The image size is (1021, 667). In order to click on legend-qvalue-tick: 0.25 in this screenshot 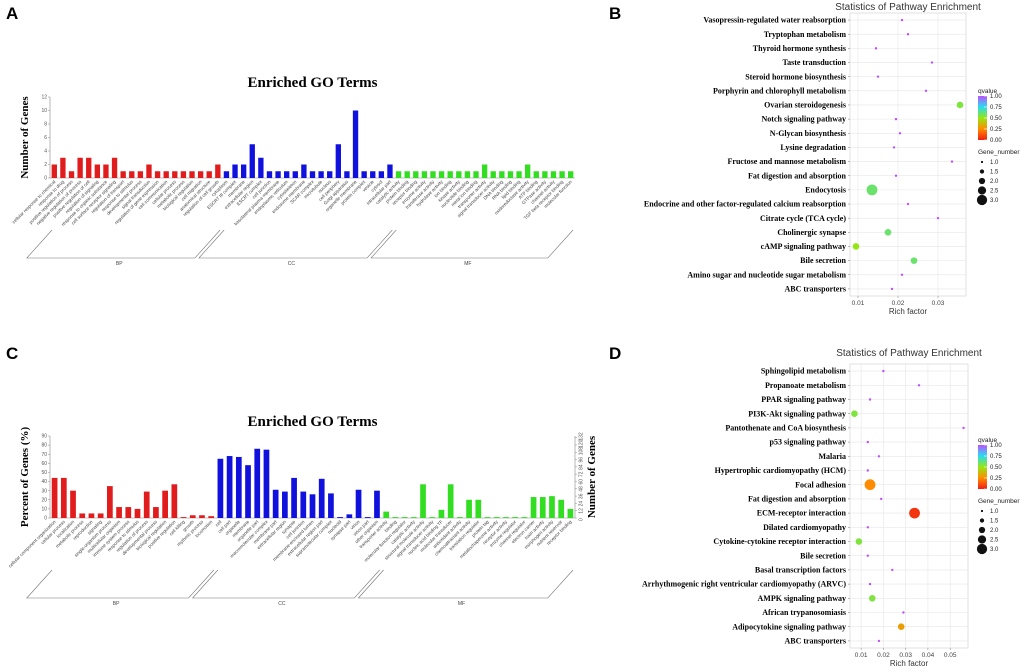, I will do `click(996, 479)`.